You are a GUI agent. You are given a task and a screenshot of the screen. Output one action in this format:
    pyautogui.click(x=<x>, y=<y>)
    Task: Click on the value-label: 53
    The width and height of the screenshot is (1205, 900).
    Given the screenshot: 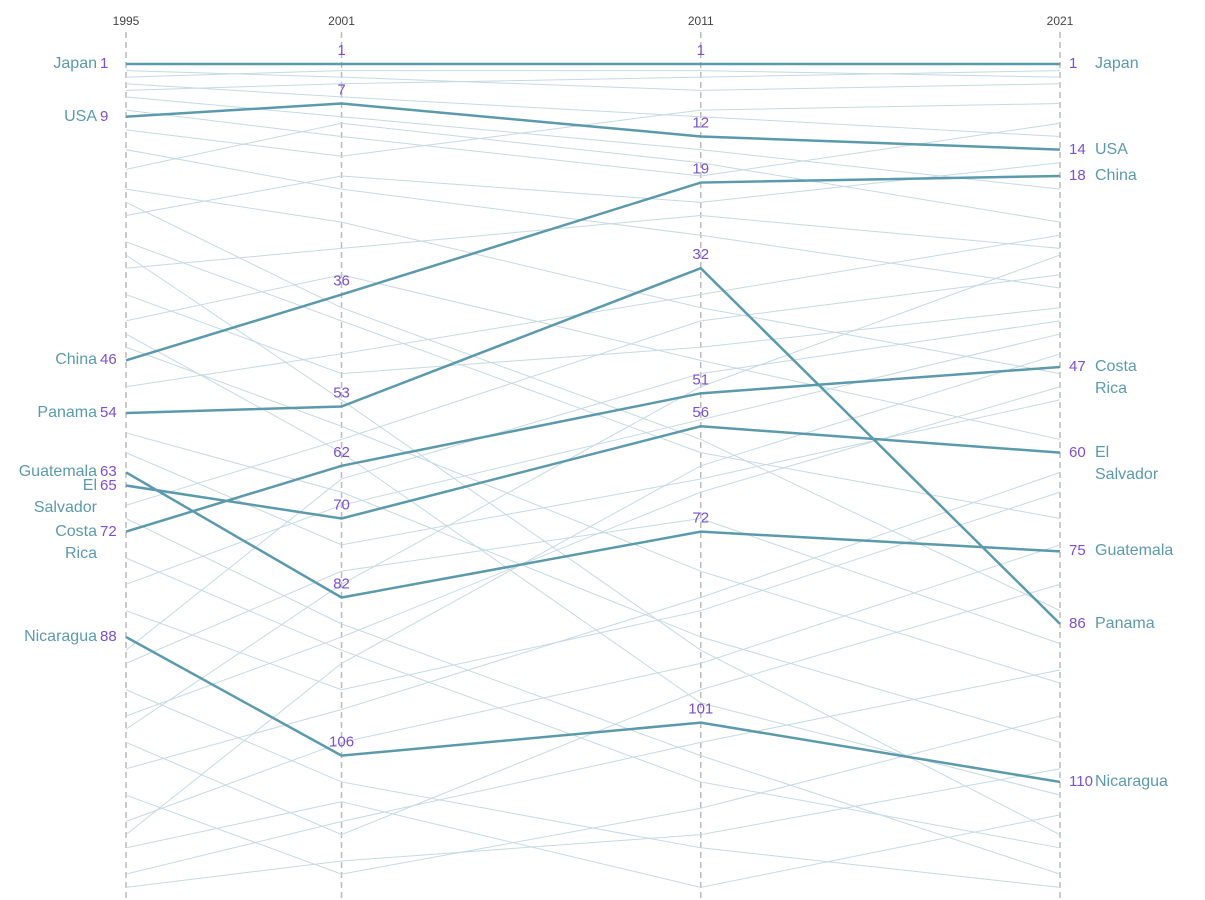 What is the action you would take?
    pyautogui.click(x=341, y=392)
    